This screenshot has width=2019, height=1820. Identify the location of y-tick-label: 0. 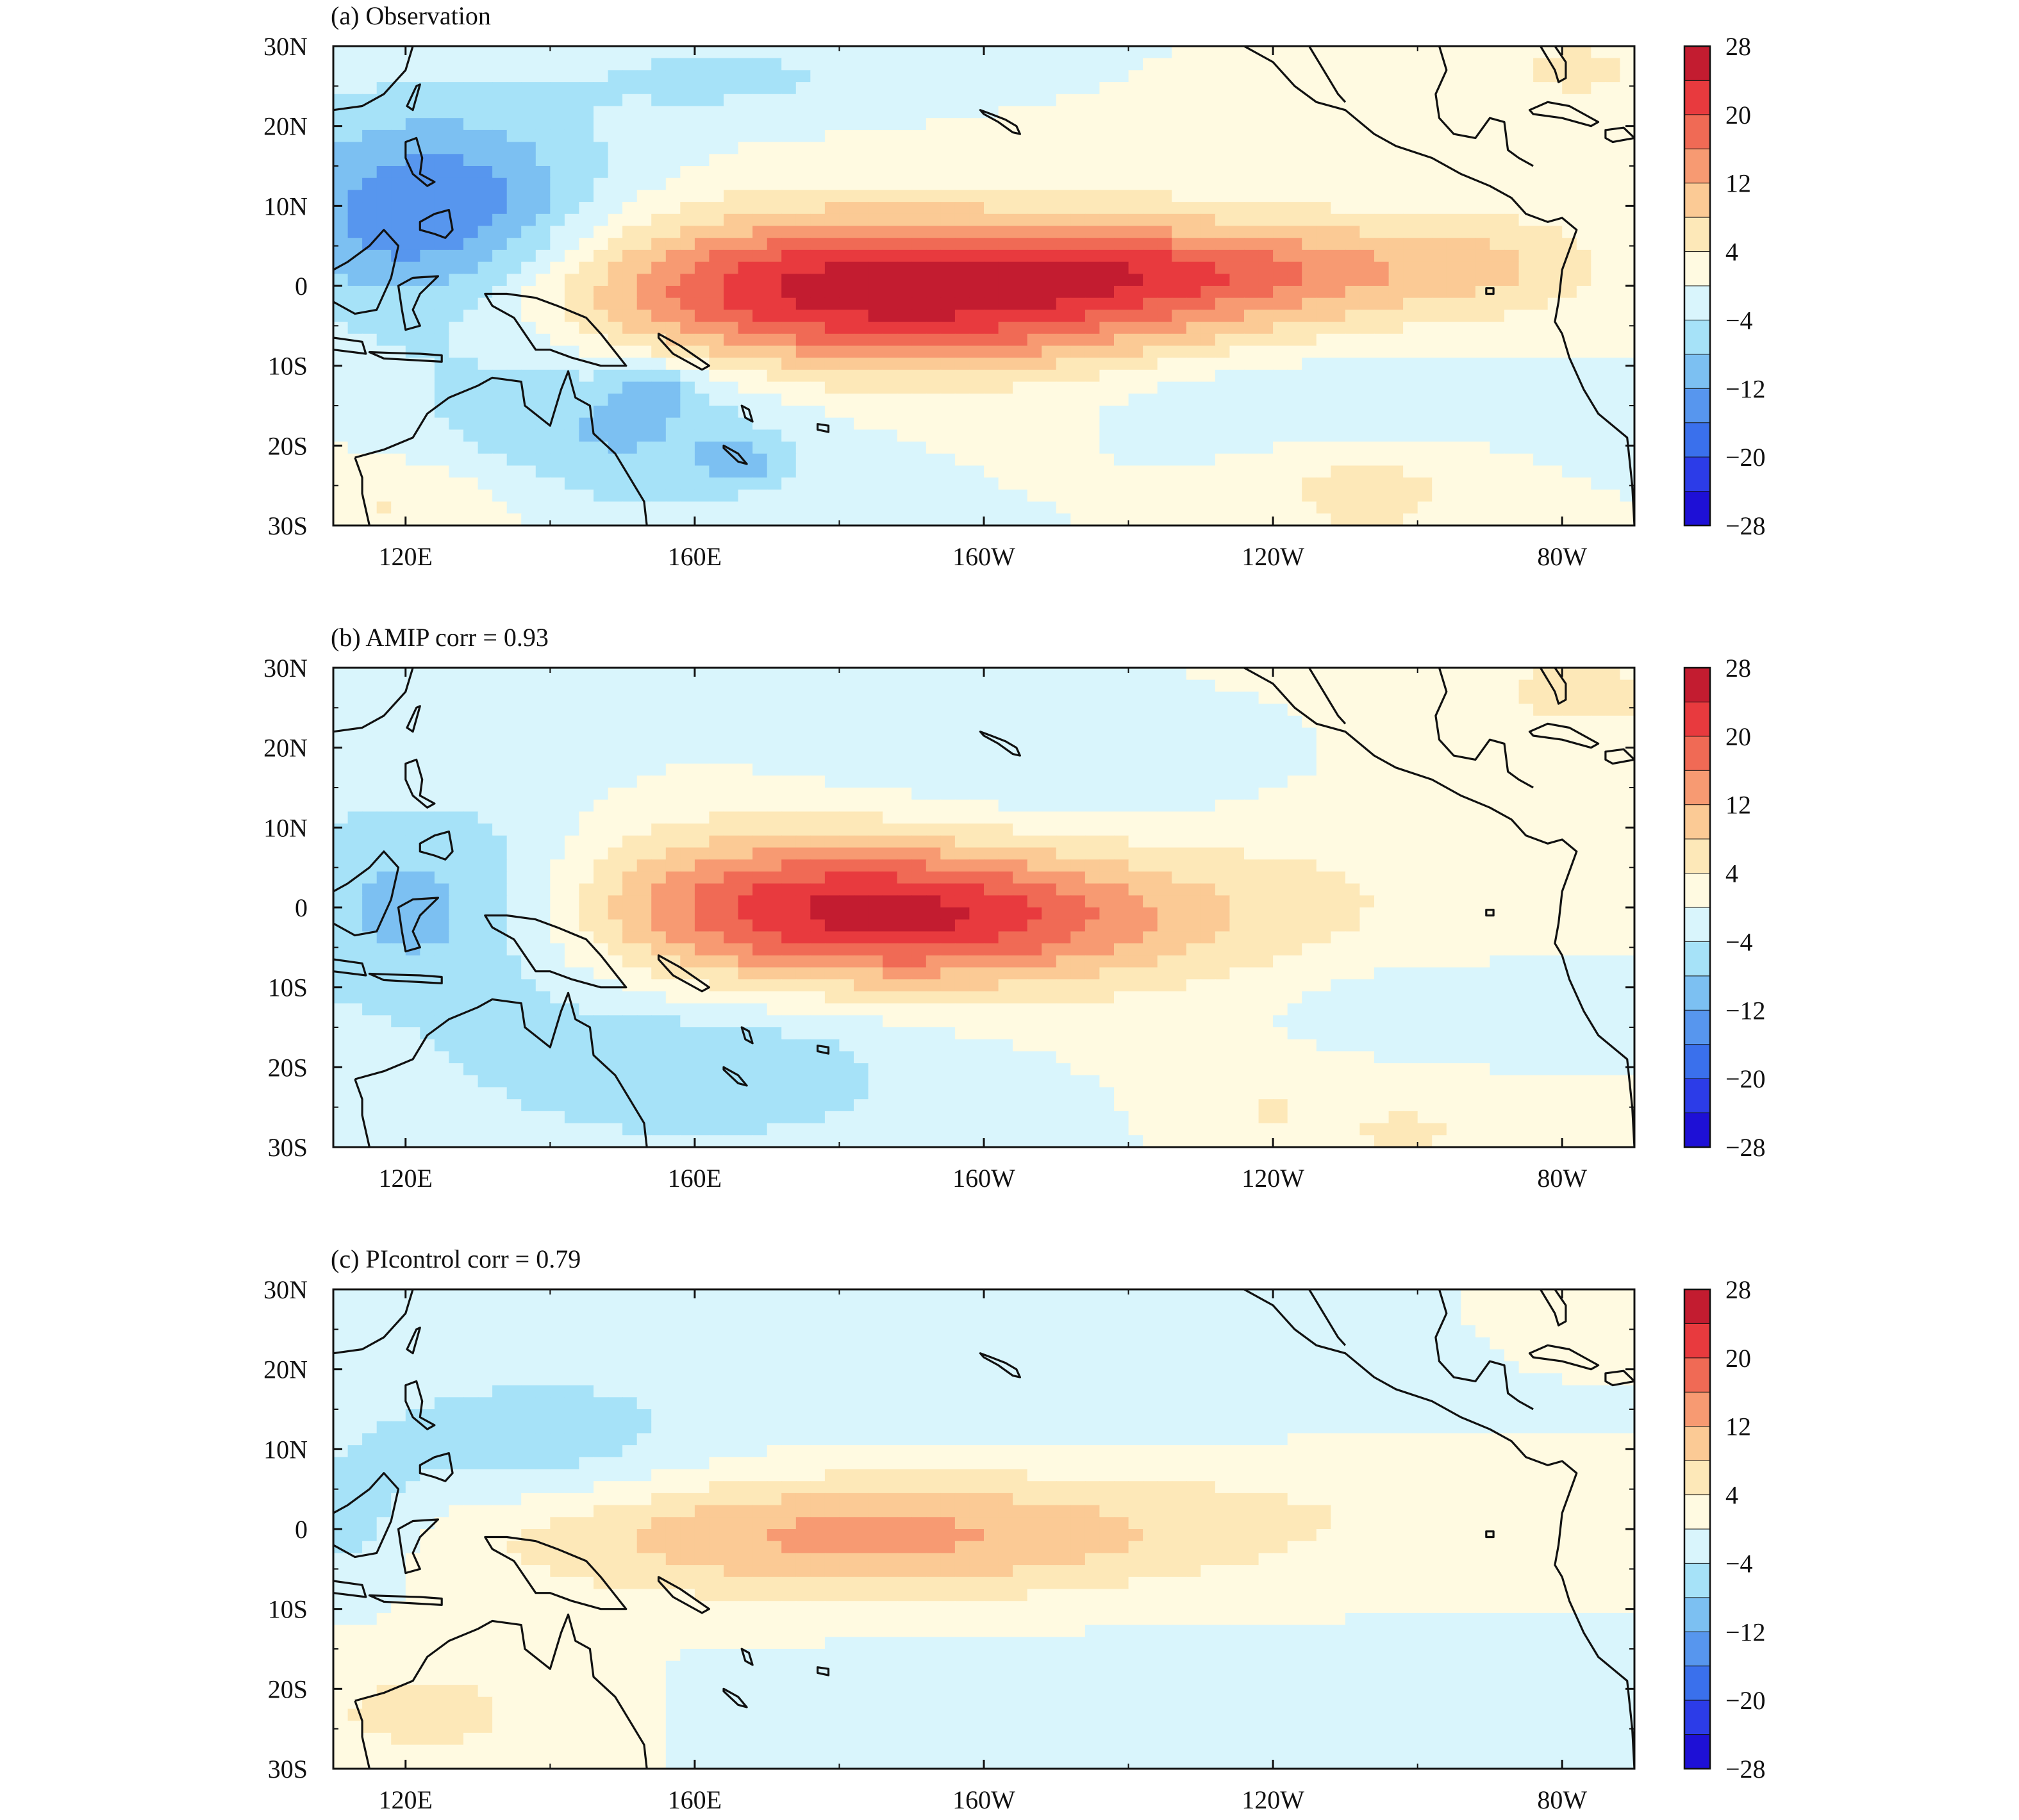
(301, 286).